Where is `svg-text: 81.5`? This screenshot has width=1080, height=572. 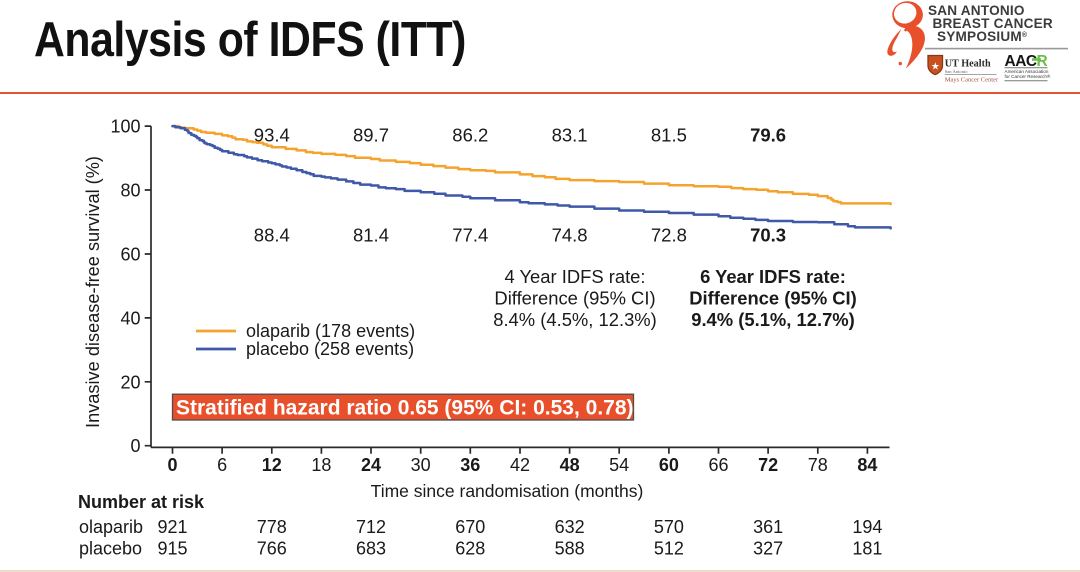
svg-text: 81.5 is located at coordinates (669, 135).